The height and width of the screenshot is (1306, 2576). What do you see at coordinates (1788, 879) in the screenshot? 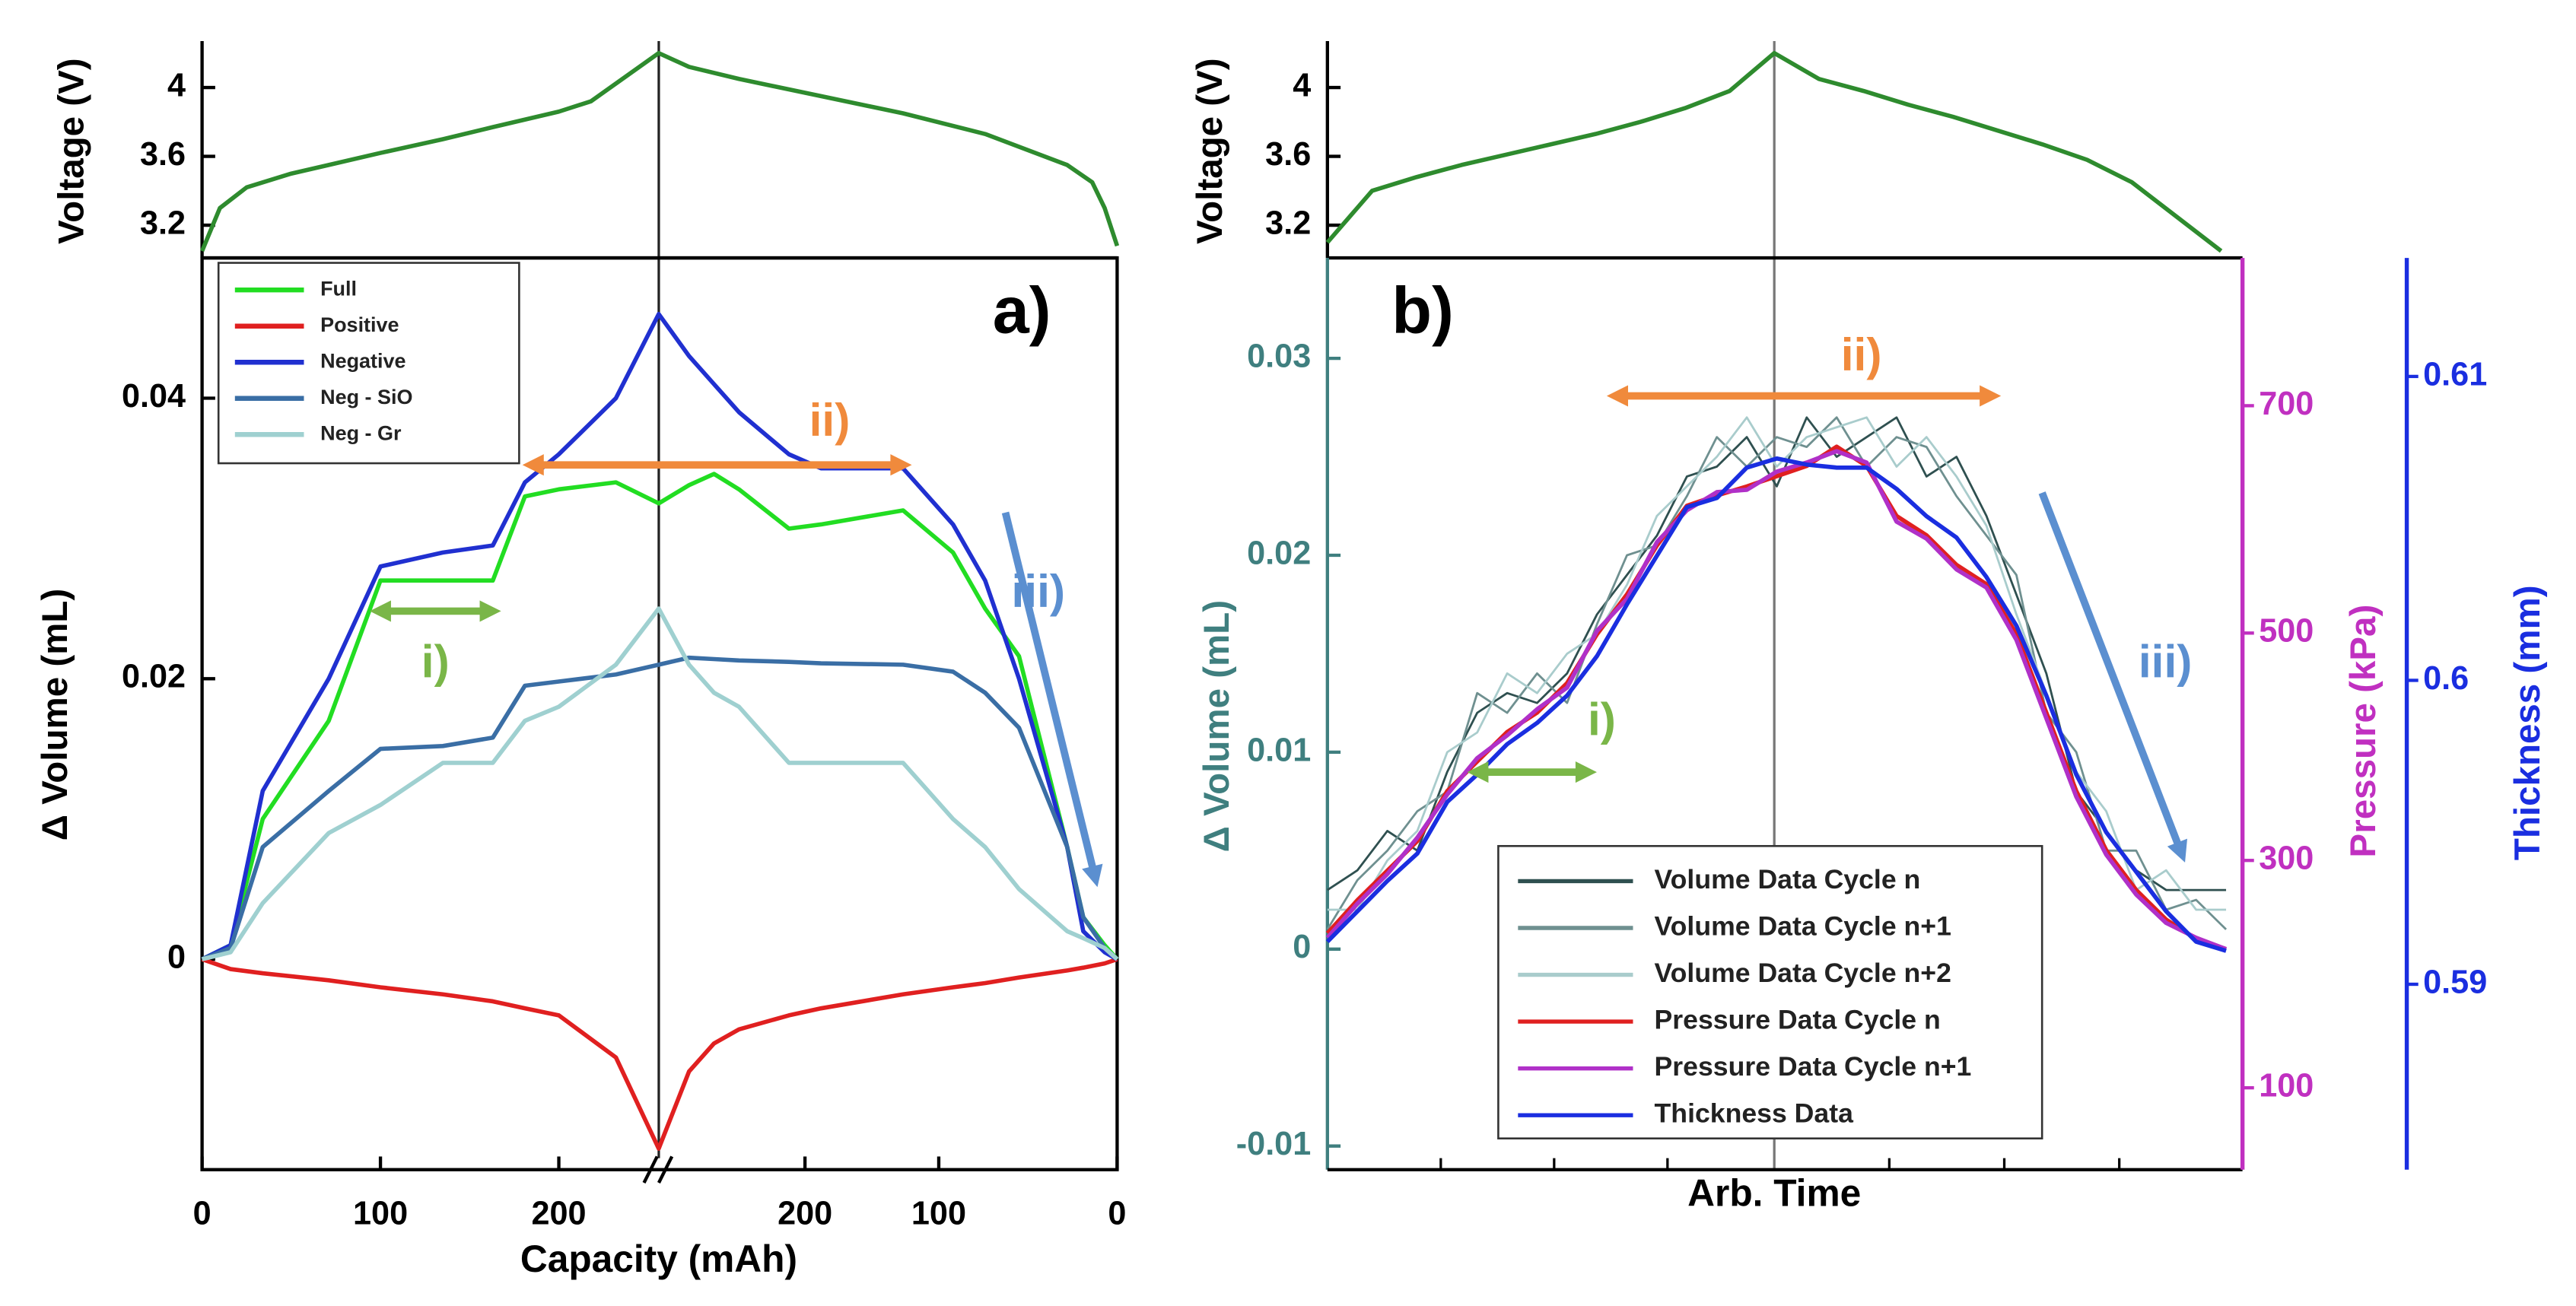
I see `legend-label: Volume Data Cycle n` at bounding box center [1788, 879].